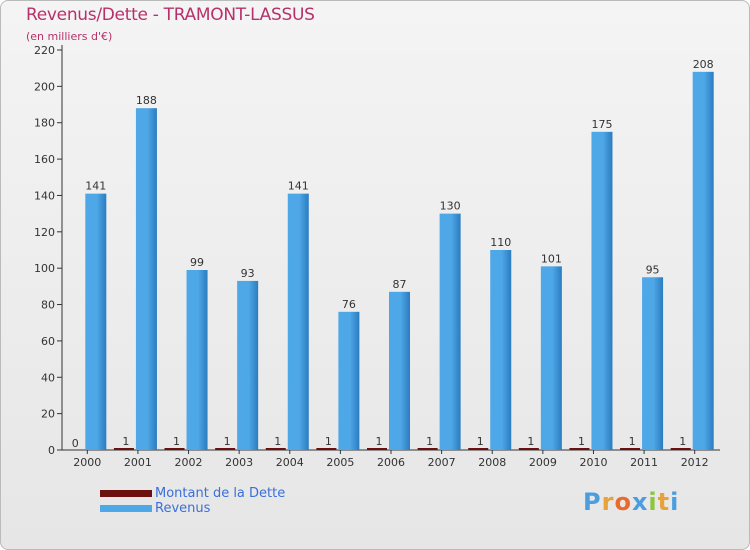  I want to click on x-tick-label: 2006, so click(391, 462).